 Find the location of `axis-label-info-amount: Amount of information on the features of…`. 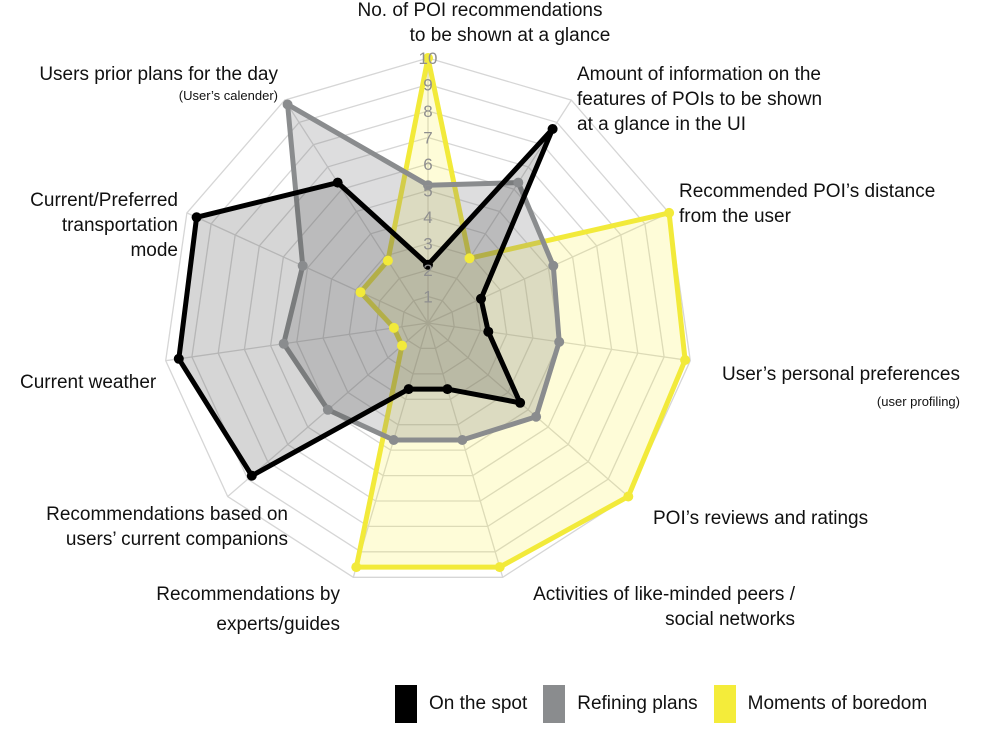

axis-label-info-amount: Amount of information on the features of… is located at coordinates (699, 99).